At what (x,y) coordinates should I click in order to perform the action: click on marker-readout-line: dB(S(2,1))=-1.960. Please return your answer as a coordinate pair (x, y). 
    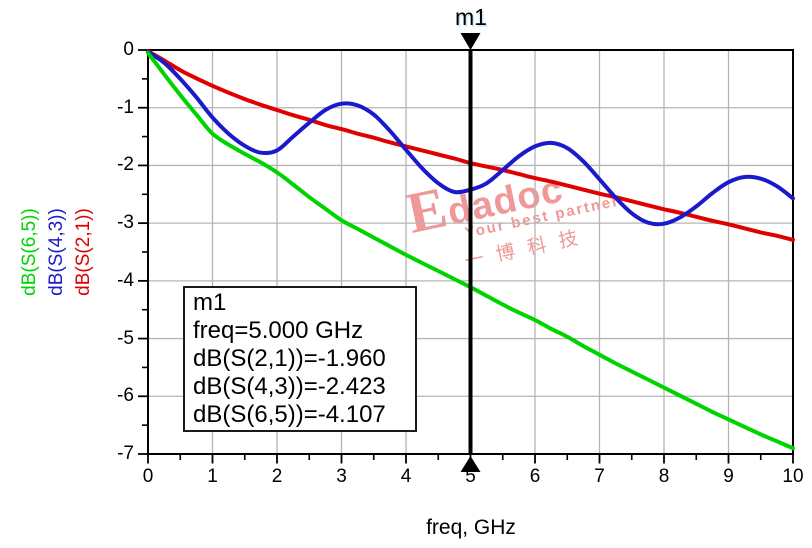
    Looking at the image, I should click on (289, 358).